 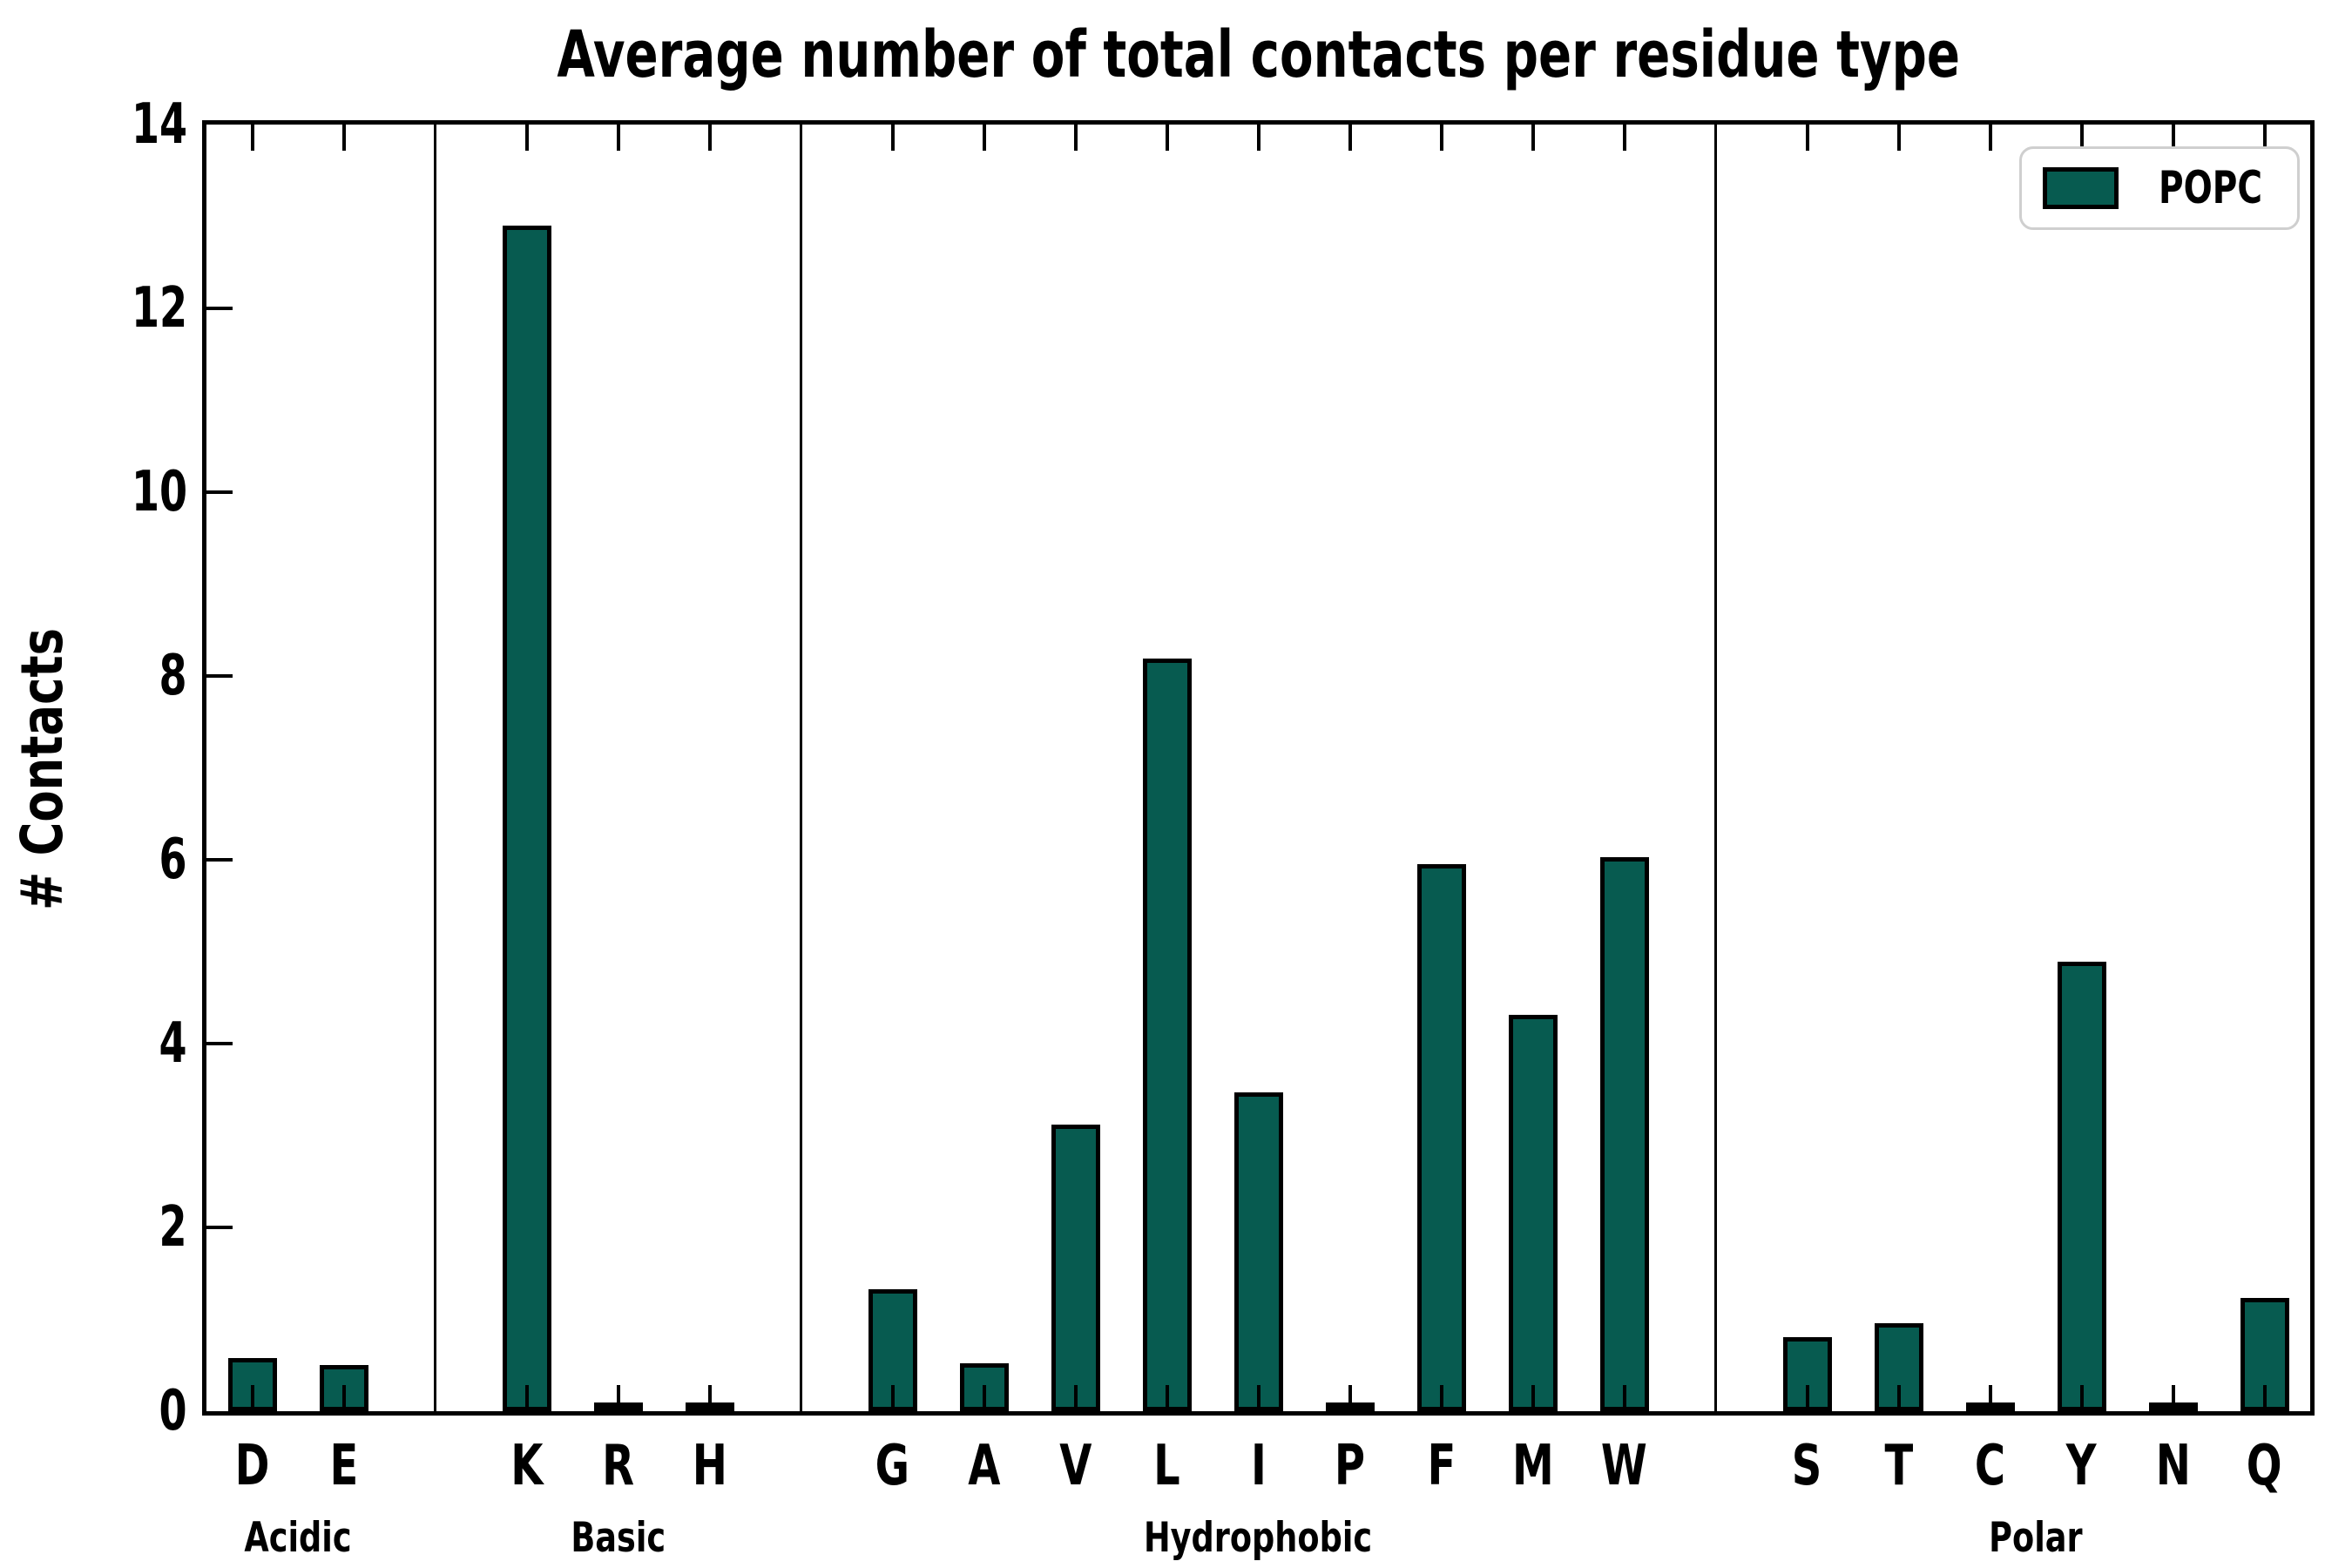 I want to click on x-tick-bottom-Y, so click(x=2081, y=1398).